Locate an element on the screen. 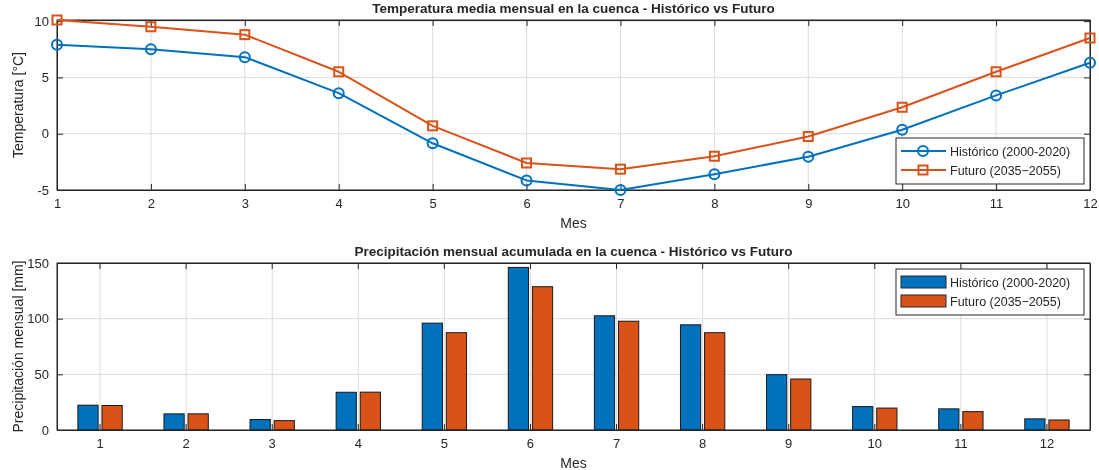  chart-title: Temperatura media mensual en la cuenca - Histórico vs Futuro is located at coordinates (573, 8).